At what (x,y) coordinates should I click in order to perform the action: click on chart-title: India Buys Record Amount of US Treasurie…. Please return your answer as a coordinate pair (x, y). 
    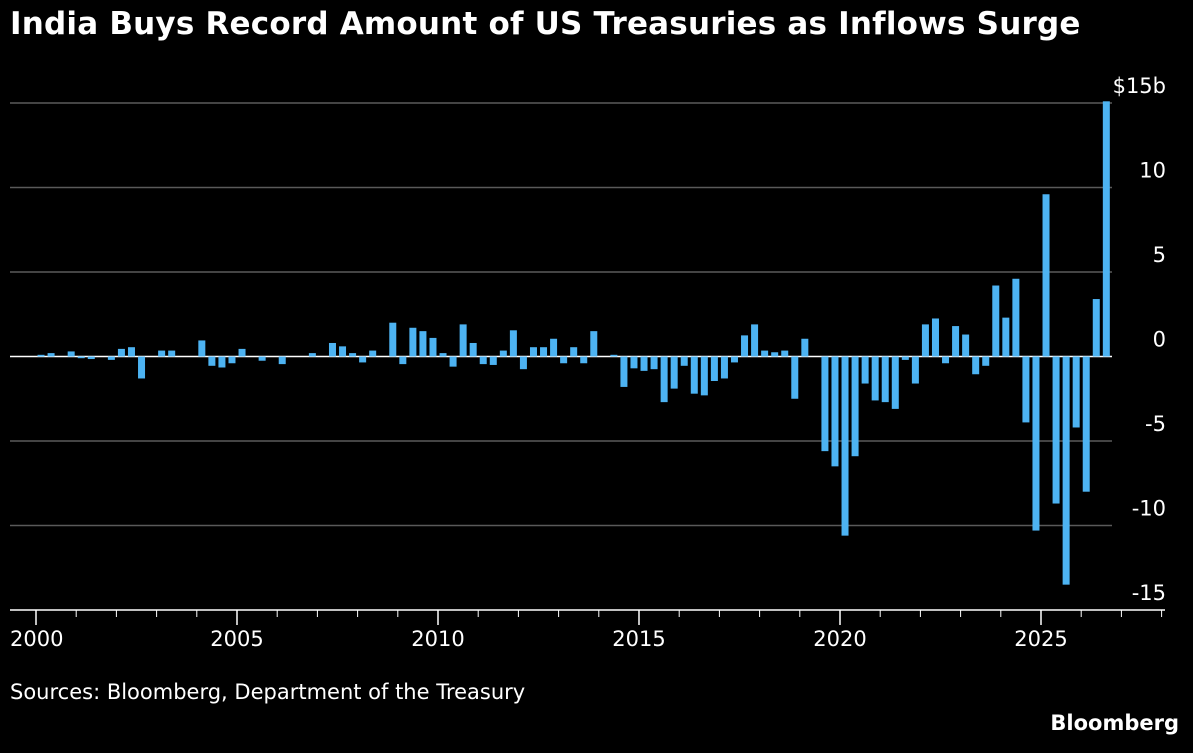
    Looking at the image, I should click on (545, 24).